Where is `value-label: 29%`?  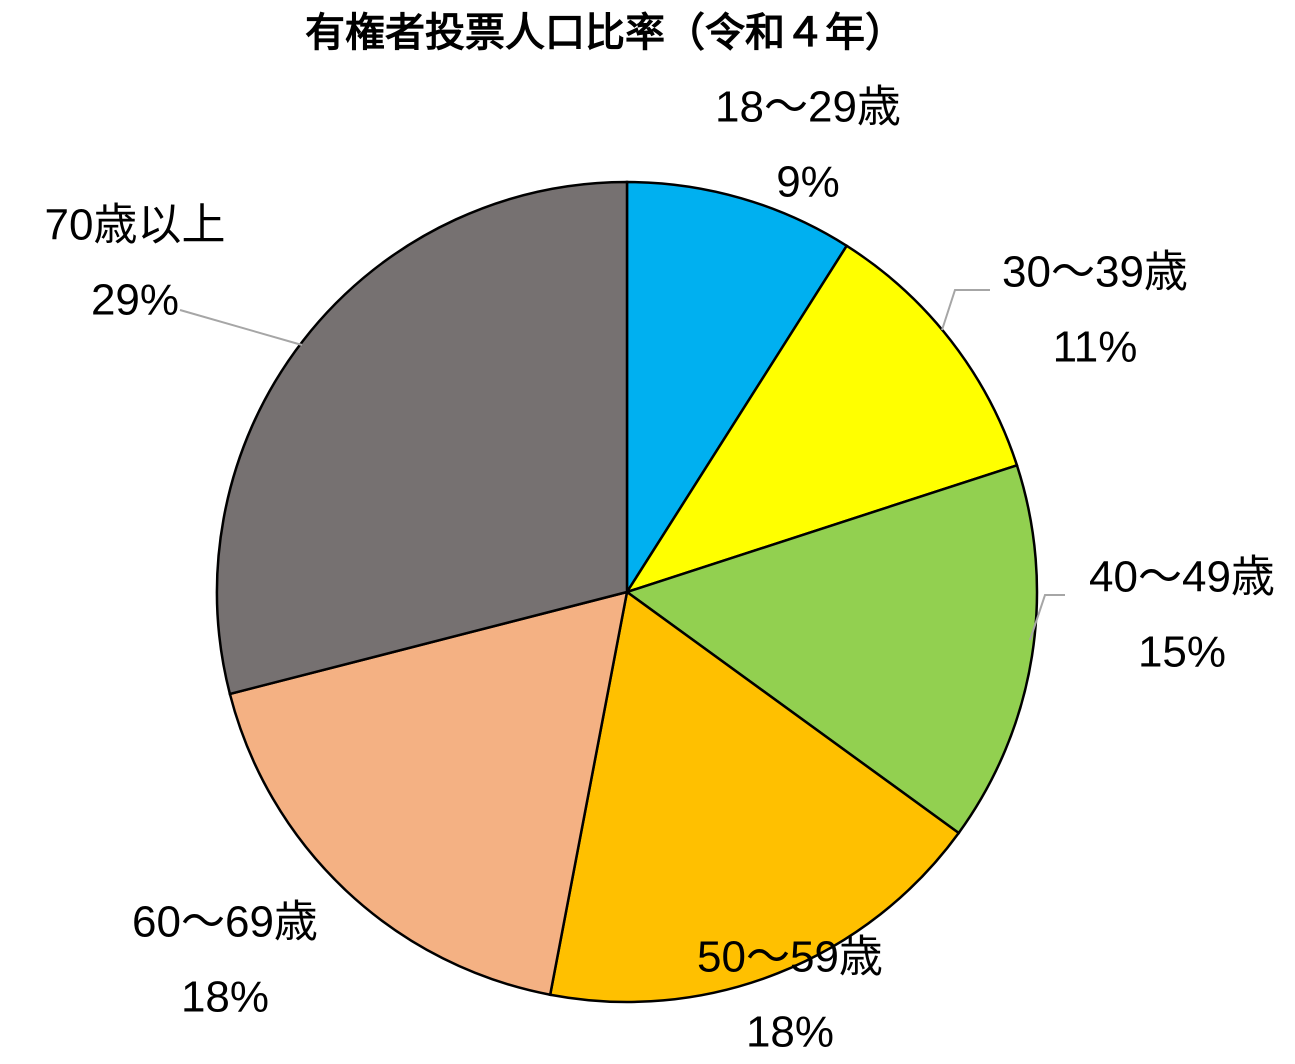
value-label: 29% is located at coordinates (135, 300).